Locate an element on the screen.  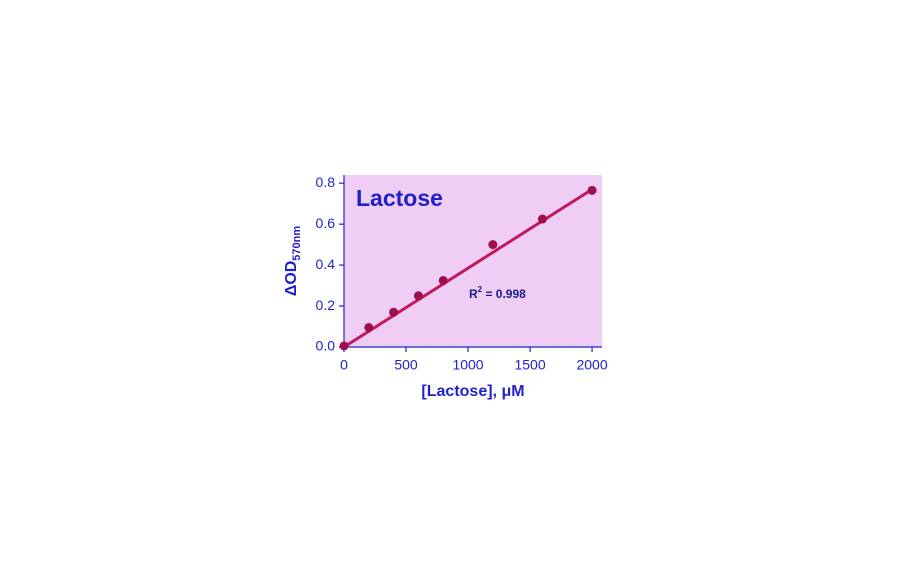
y-axis-label-sub: 570nm is located at coordinates (297, 243).